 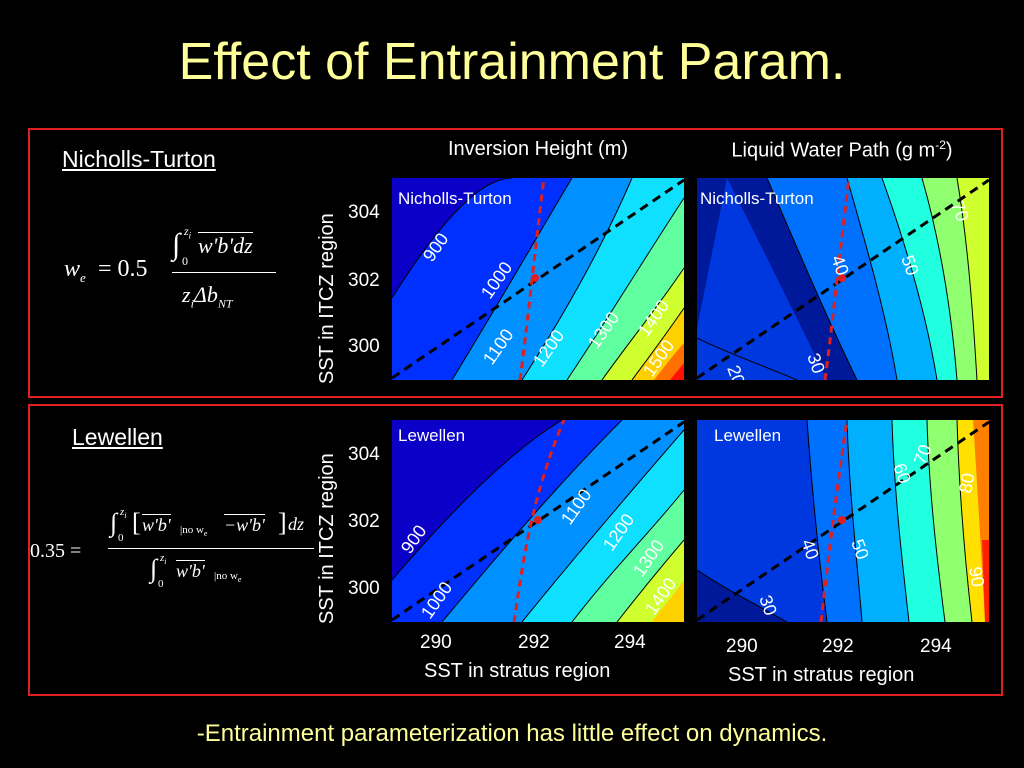 What do you see at coordinates (630, 642) in the screenshot?
I see `xtick-294-left: 294` at bounding box center [630, 642].